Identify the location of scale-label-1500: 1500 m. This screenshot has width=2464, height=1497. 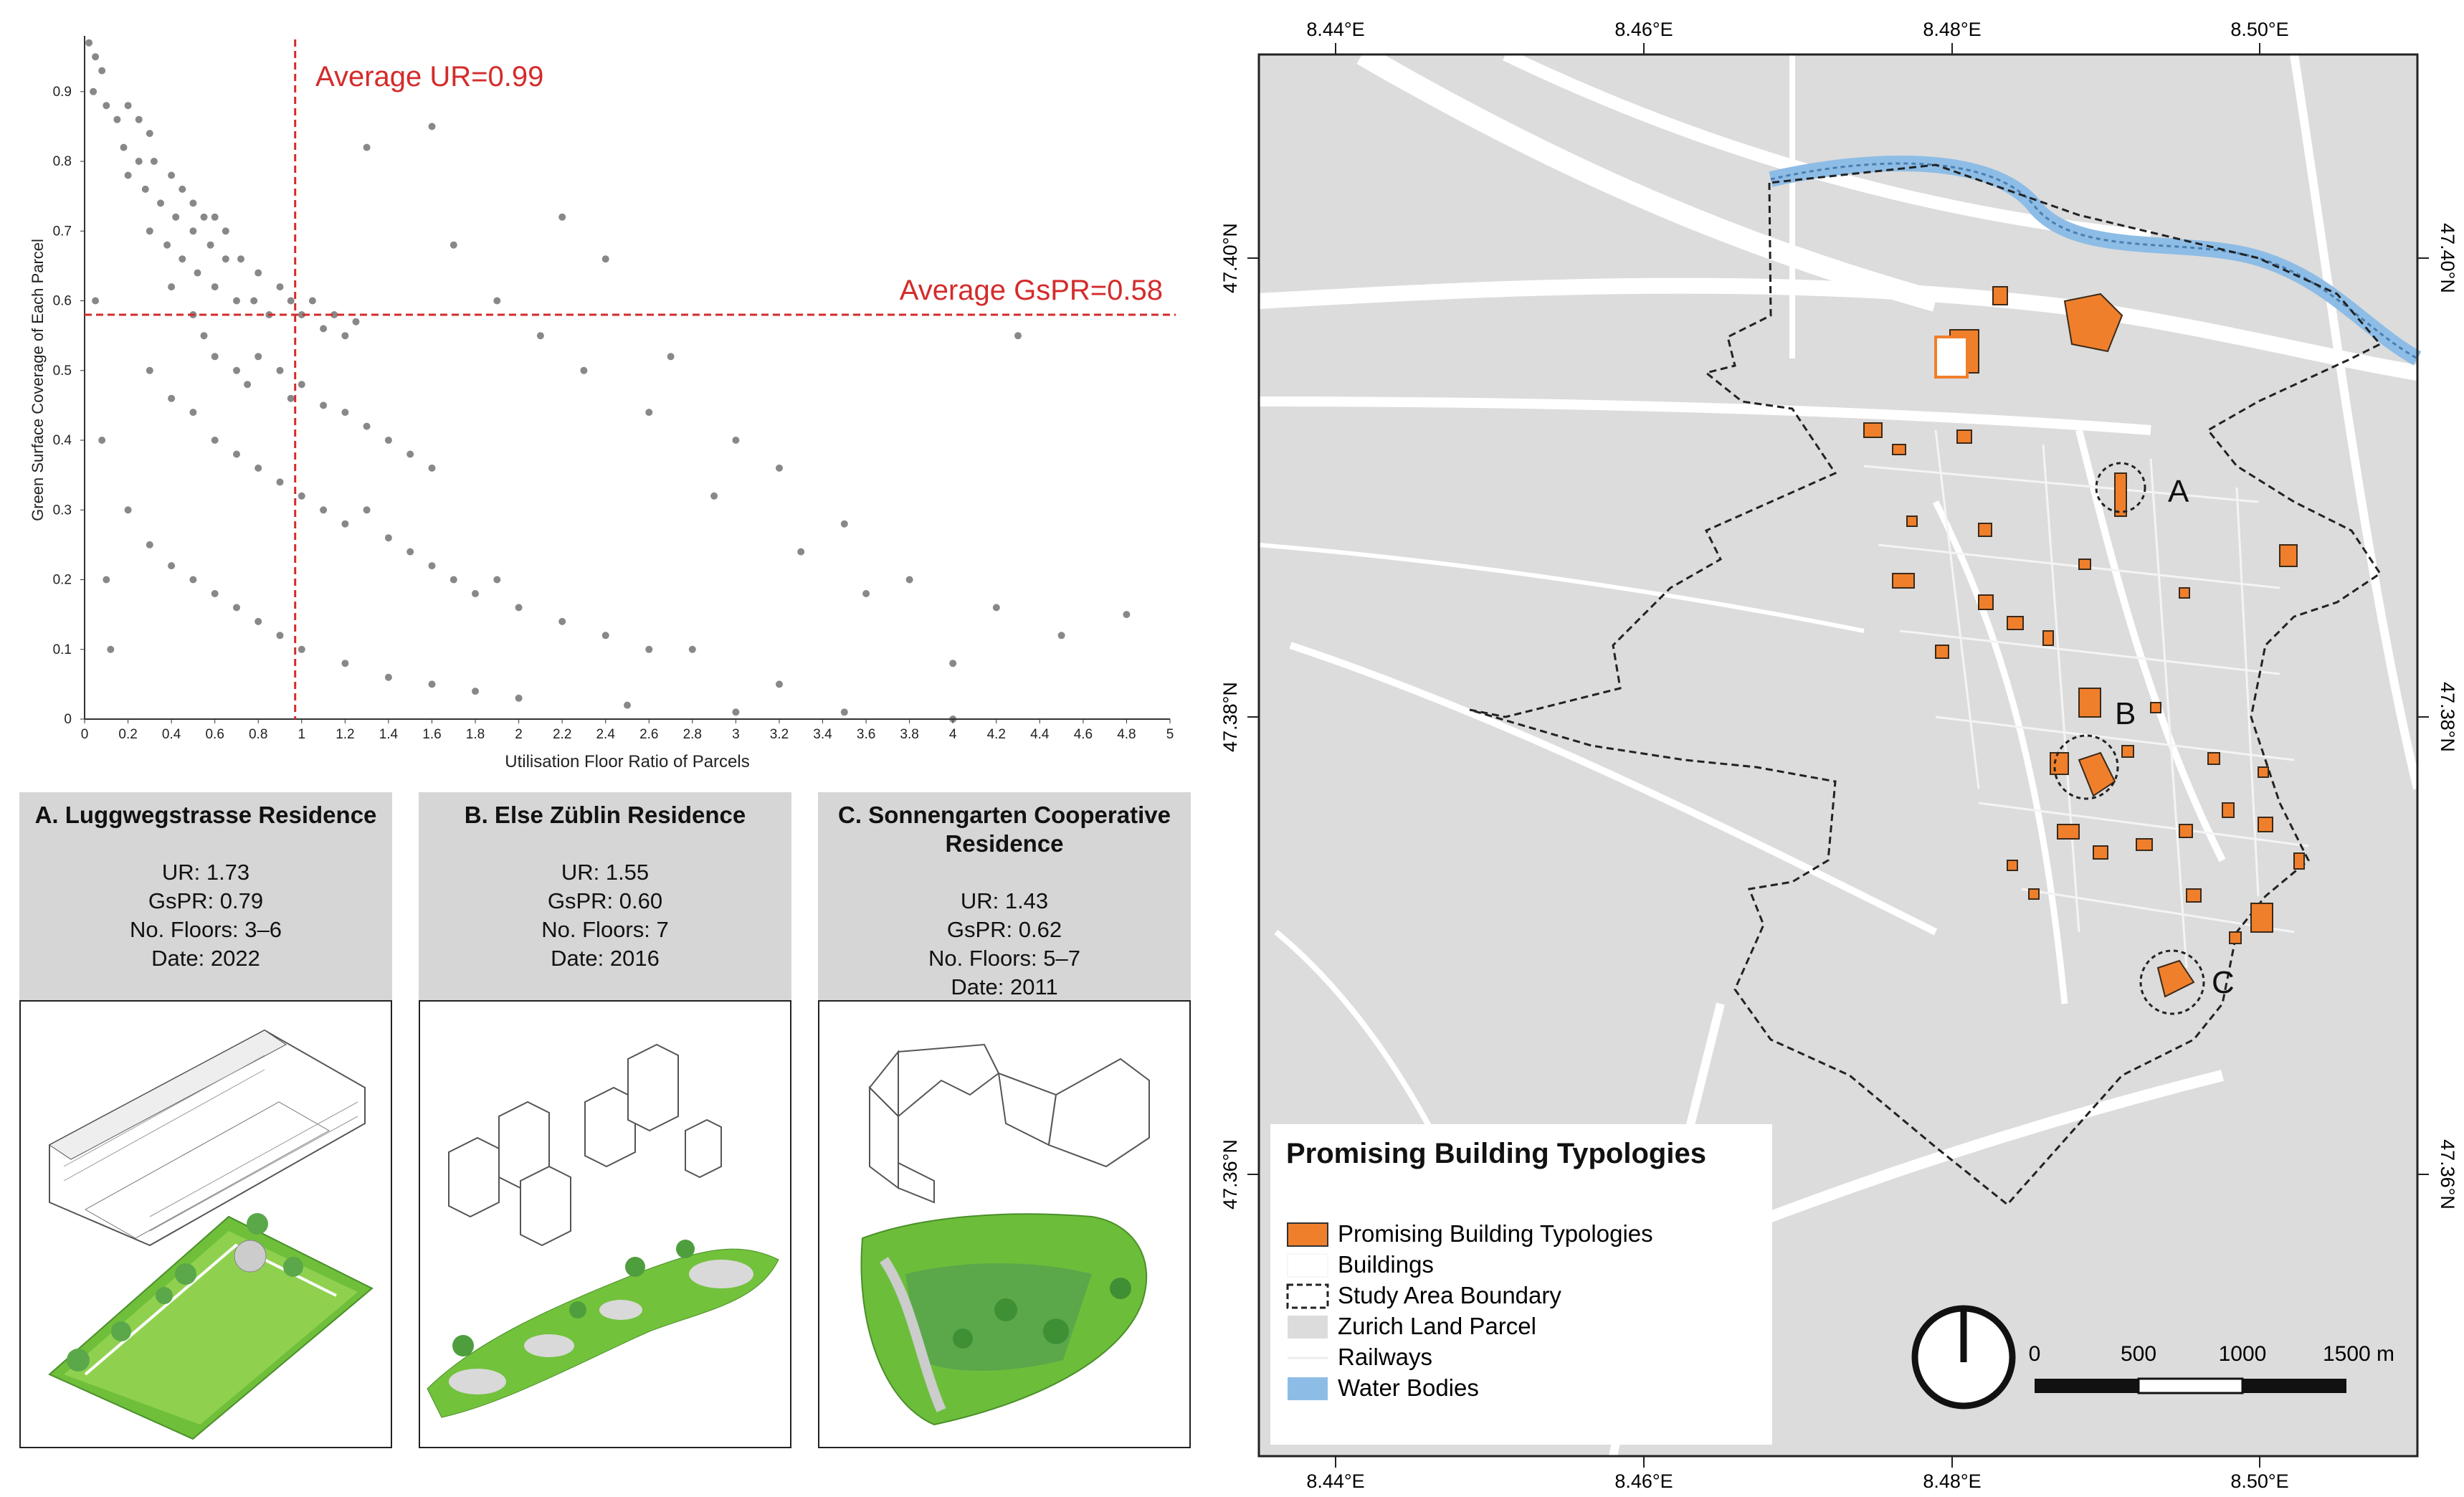
(2358, 1354).